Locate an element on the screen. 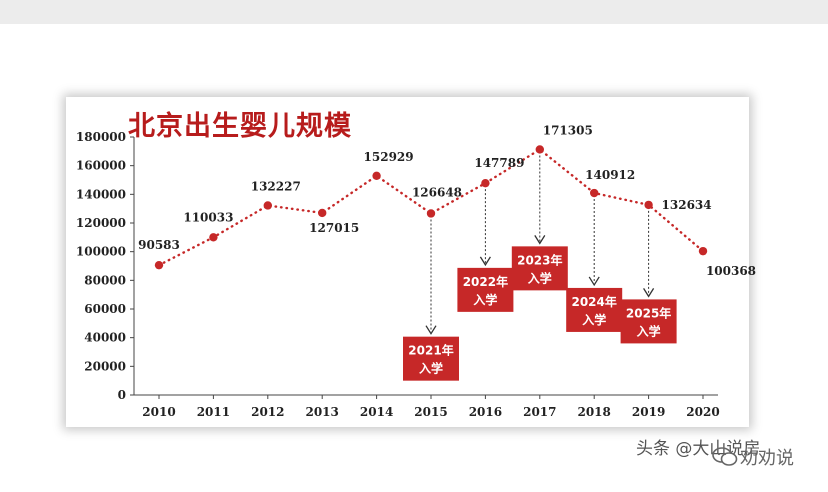  x-tick-label: 2019 is located at coordinates (648, 412).